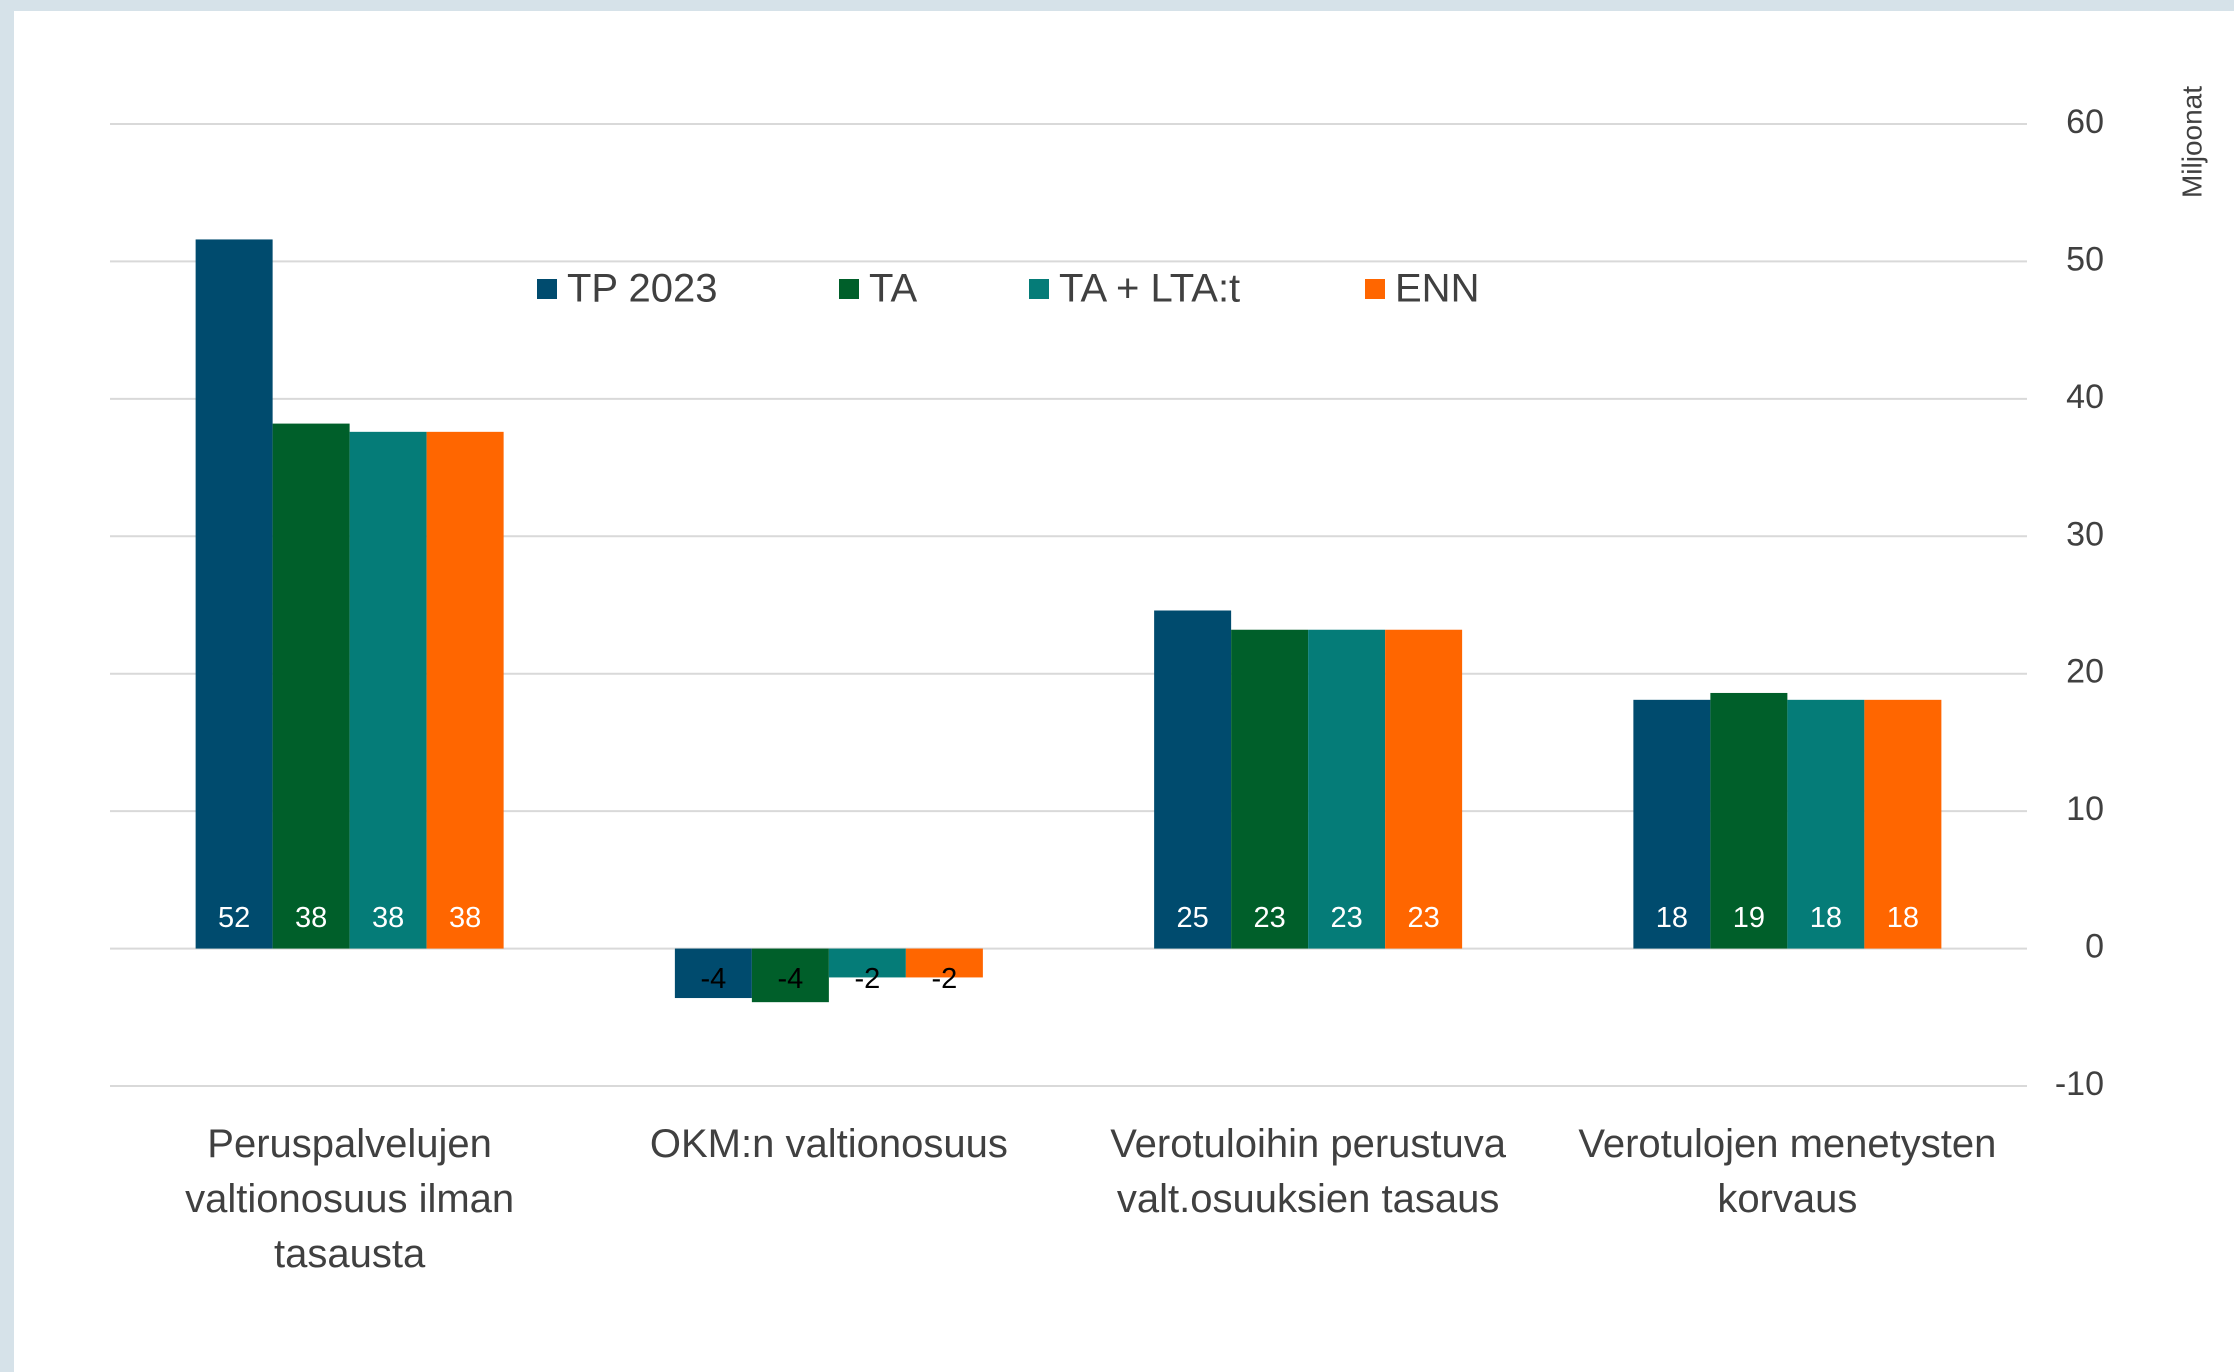 The width and height of the screenshot is (2234, 1372). What do you see at coordinates (2085, 534) in the screenshot?
I see `y-tick-label: 30` at bounding box center [2085, 534].